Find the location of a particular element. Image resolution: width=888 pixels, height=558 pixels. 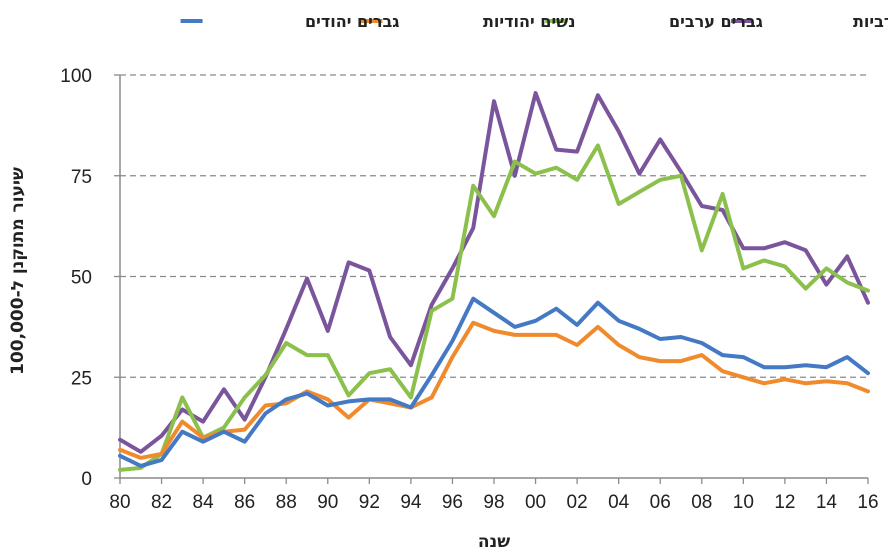

y-axis-title: שיעור מתוקנן ל-100,000 is located at coordinates (18, 271).